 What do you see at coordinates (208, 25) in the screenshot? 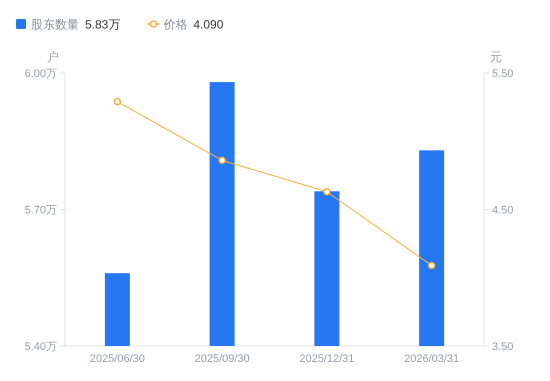
I see `text: 4.090` at bounding box center [208, 25].